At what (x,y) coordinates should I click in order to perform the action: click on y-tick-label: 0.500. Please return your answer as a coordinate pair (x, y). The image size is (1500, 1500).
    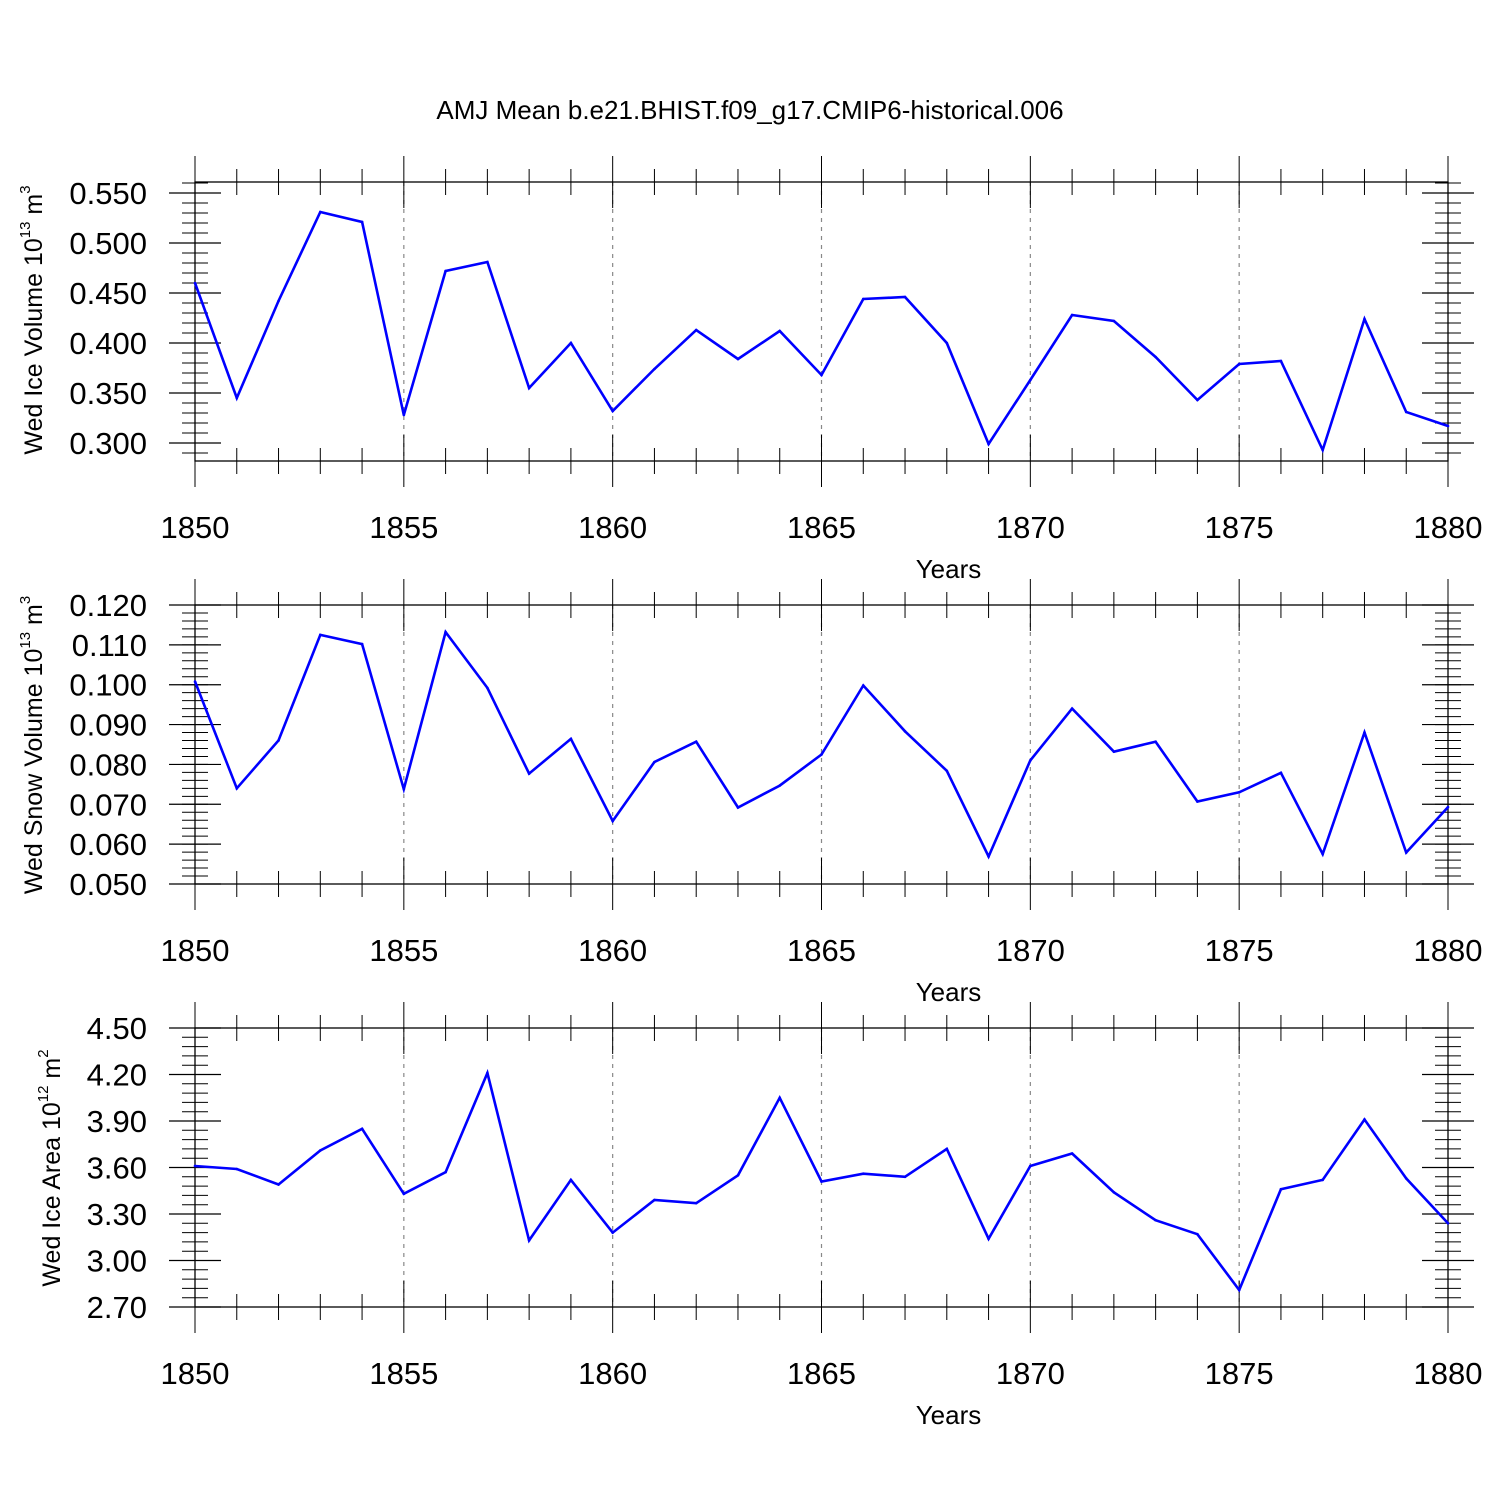
    Looking at the image, I should click on (108, 243).